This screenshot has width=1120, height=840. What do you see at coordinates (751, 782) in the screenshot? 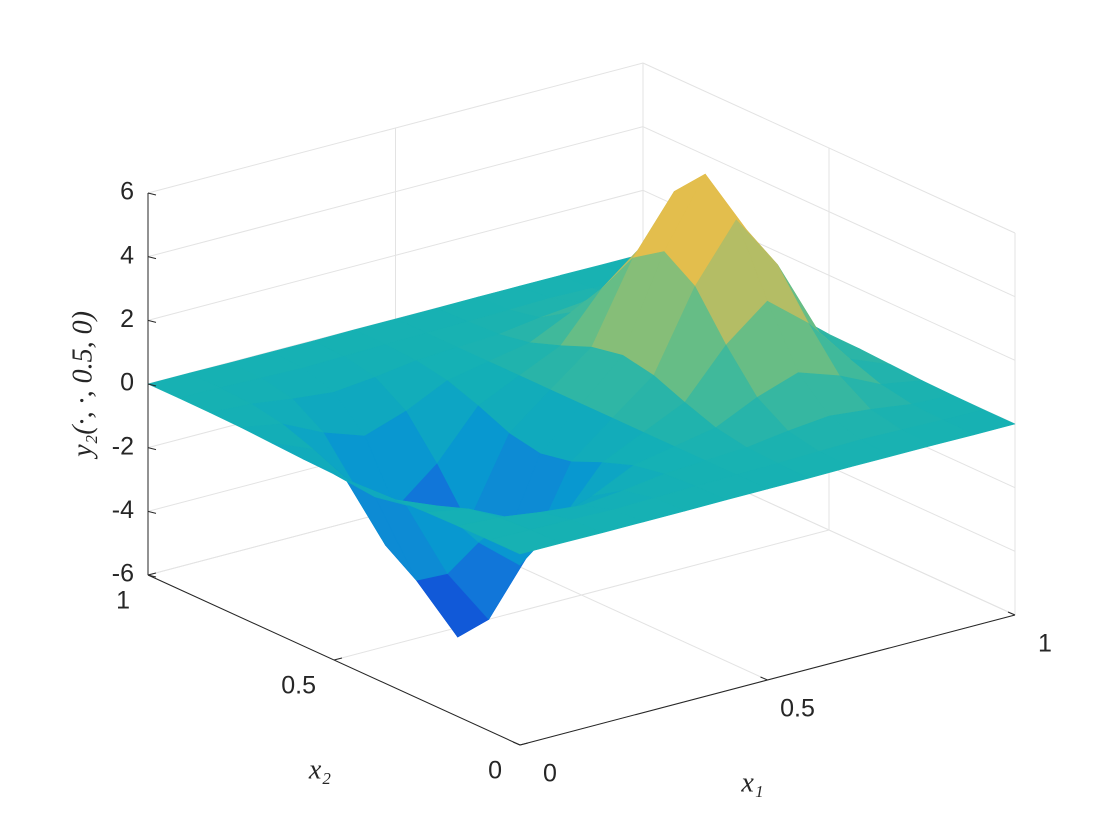
I see `x-axis-label: x₁` at bounding box center [751, 782].